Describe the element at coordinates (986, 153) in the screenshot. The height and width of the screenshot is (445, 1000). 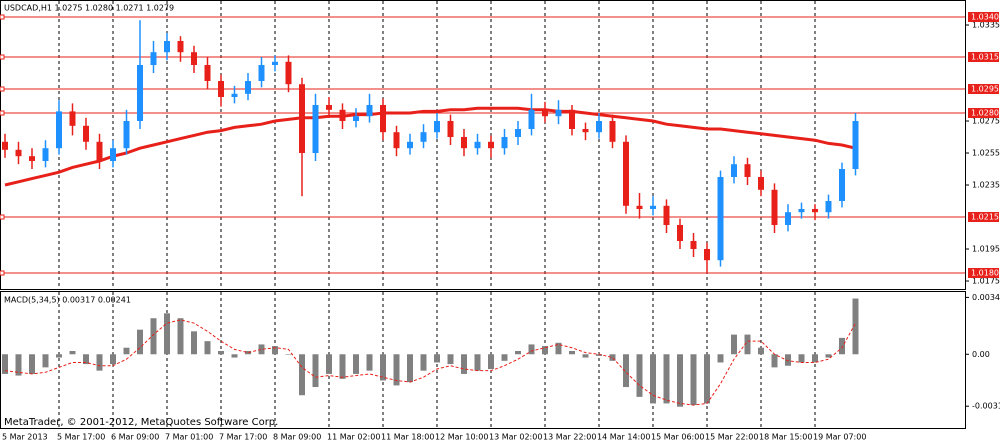
I see `y-tick-label: 1.0255` at that location.